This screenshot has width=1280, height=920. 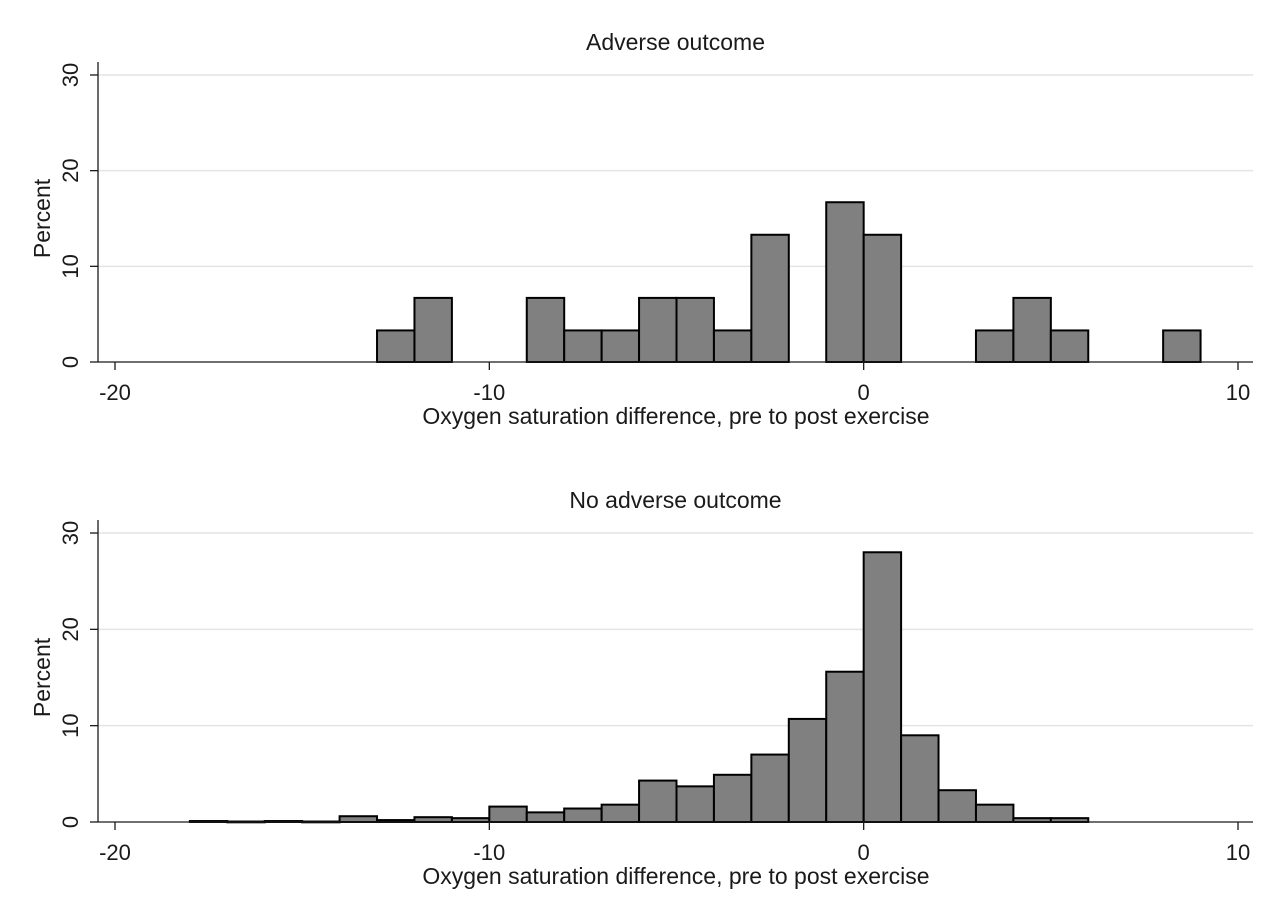 I want to click on chart-title: Adverse outcome, so click(x=675, y=42).